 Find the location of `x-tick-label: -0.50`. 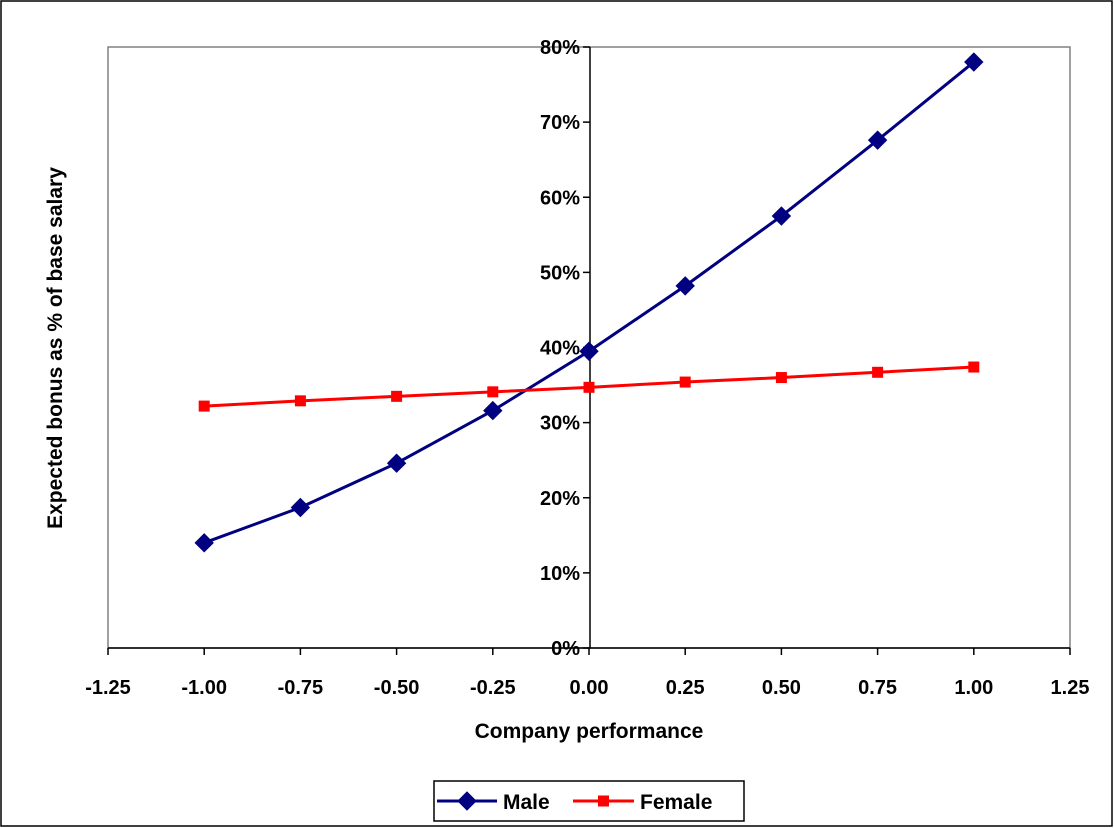

x-tick-label: -0.50 is located at coordinates (397, 688).